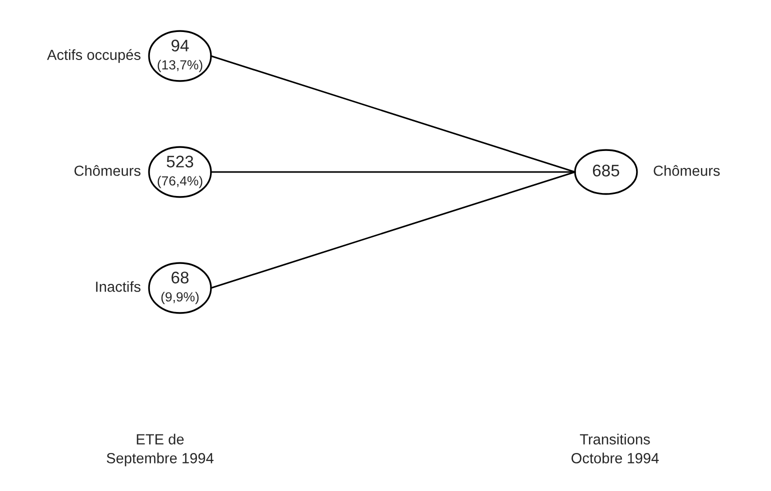 The image size is (771, 491). Describe the element at coordinates (615, 449) in the screenshot. I see `text: Transitions Octobre 1994` at that location.